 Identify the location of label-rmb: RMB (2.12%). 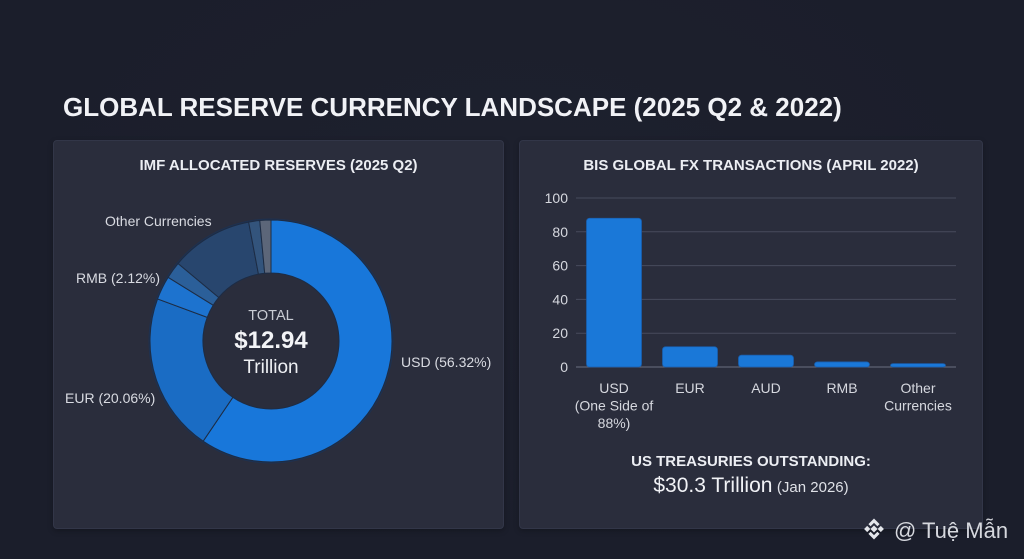
(118, 278).